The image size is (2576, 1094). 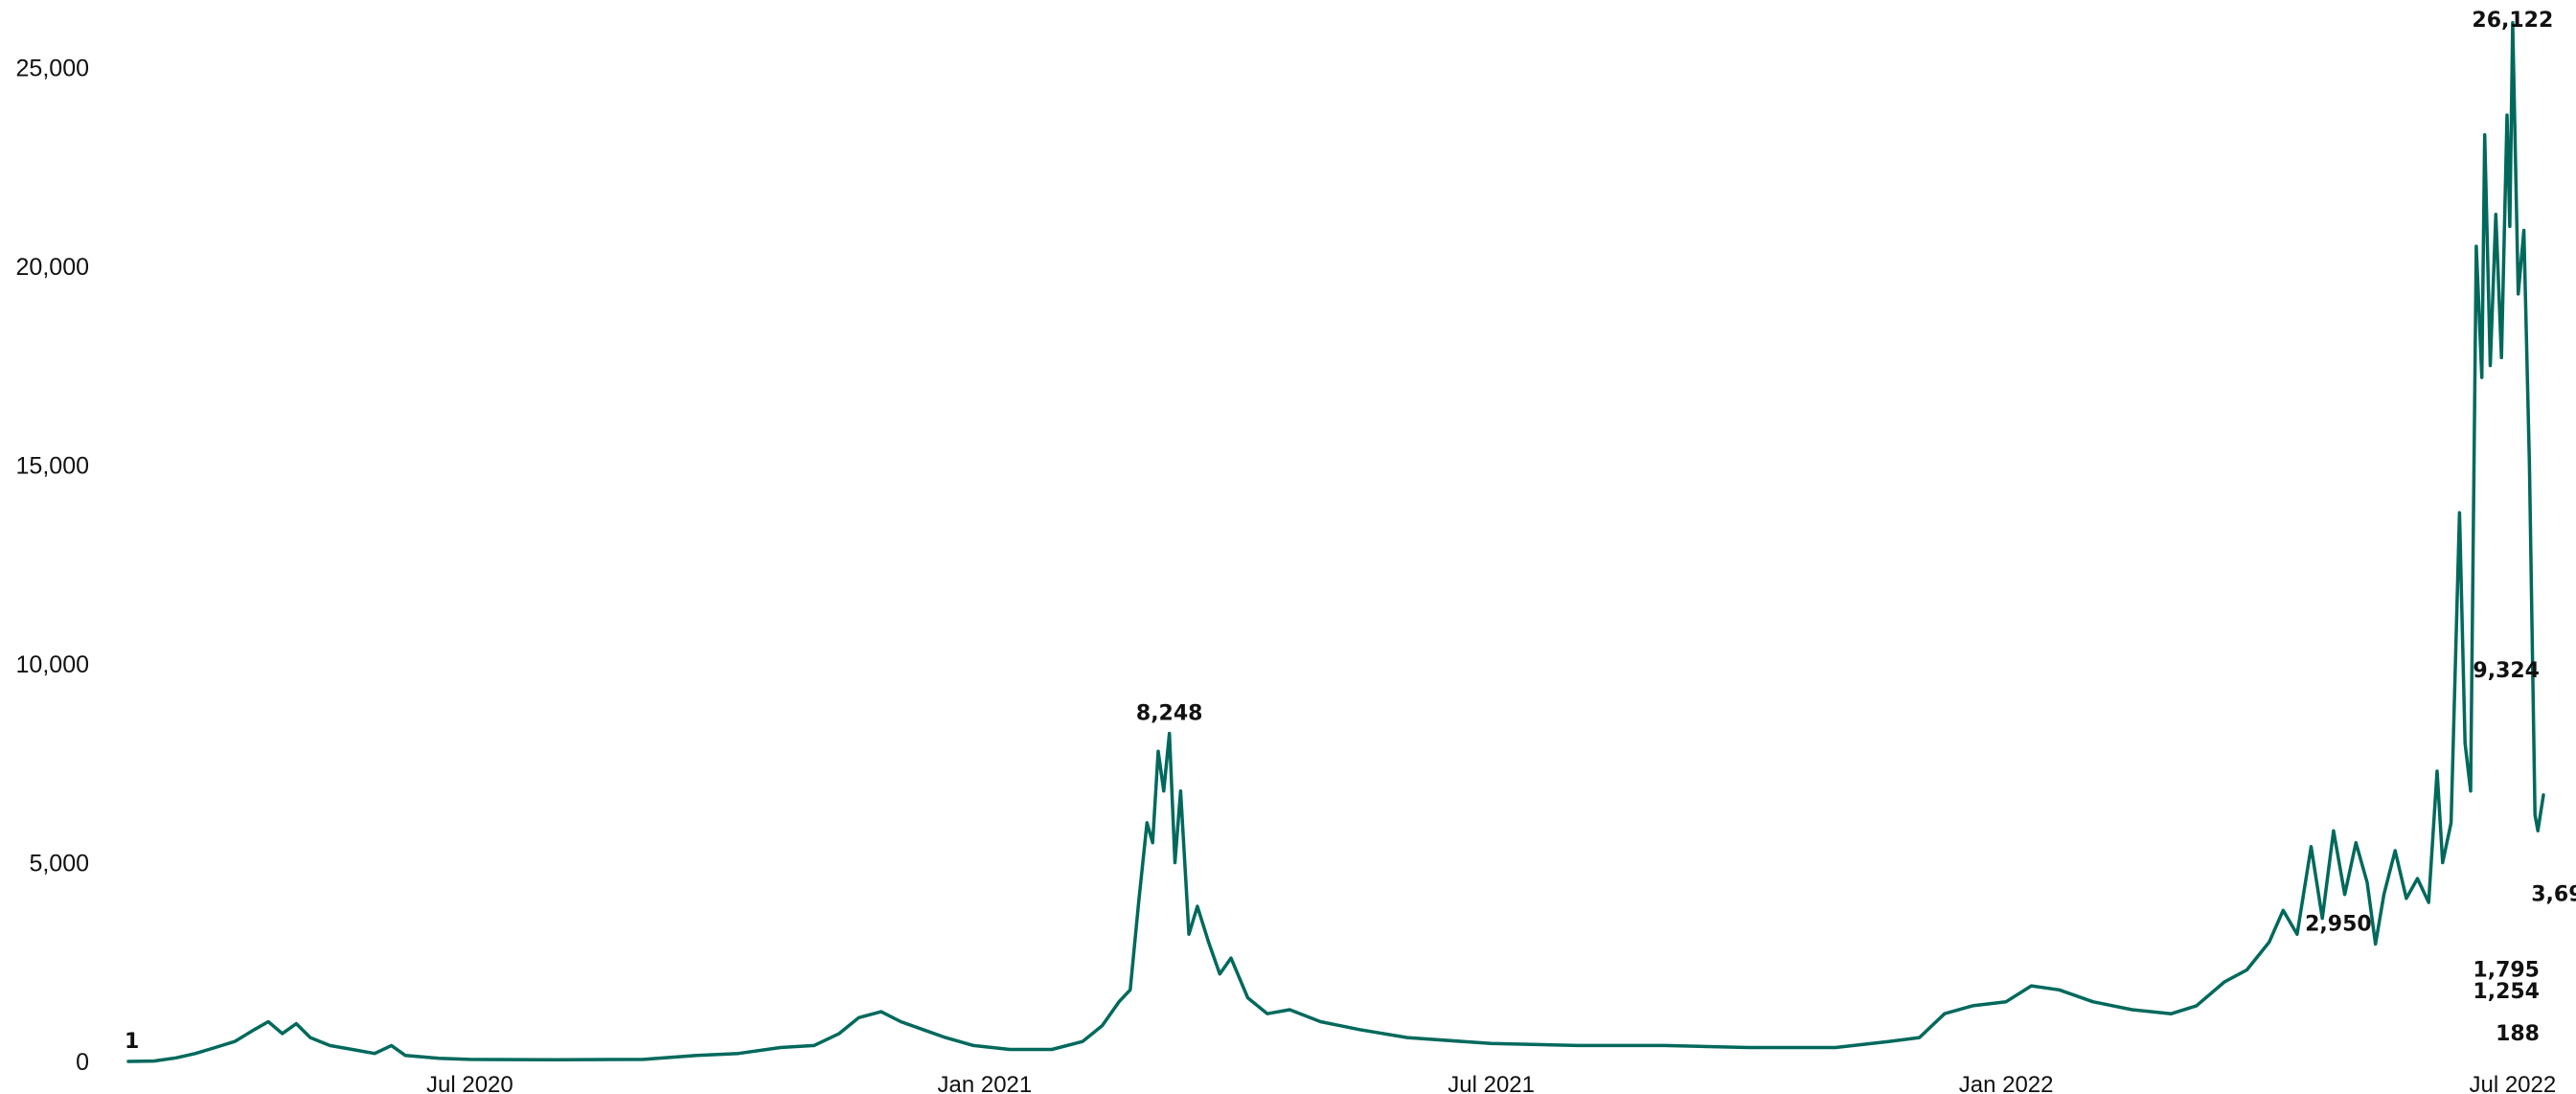 I want to click on x-tick-label: Jul 2020, so click(x=470, y=1083).